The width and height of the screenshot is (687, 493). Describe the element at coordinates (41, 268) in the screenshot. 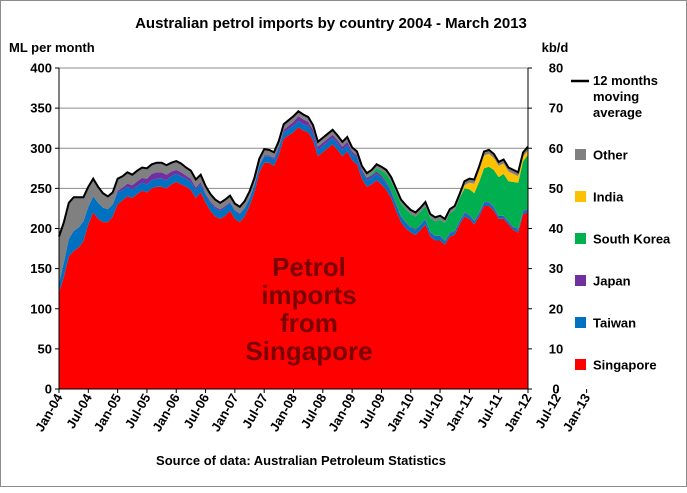

I see `y-tick-label: 150` at that location.